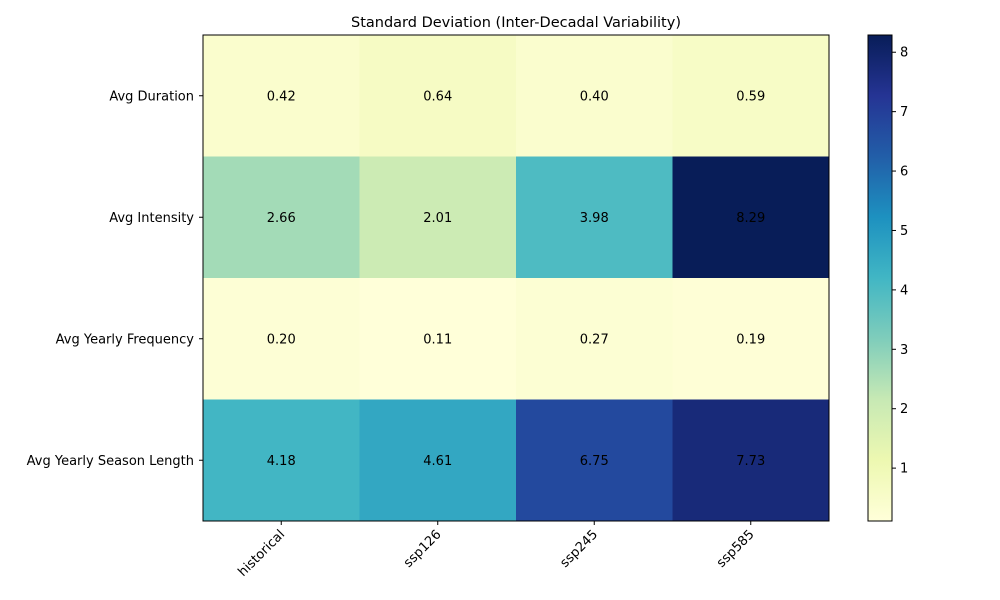 The width and height of the screenshot is (1000, 600). Describe the element at coordinates (904, 231) in the screenshot. I see `colorbar-tick-label: 5` at that location.